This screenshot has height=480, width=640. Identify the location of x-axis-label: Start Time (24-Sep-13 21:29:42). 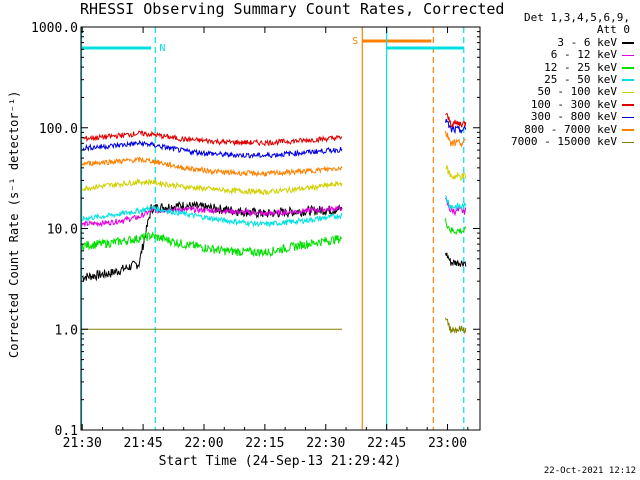
(280, 461).